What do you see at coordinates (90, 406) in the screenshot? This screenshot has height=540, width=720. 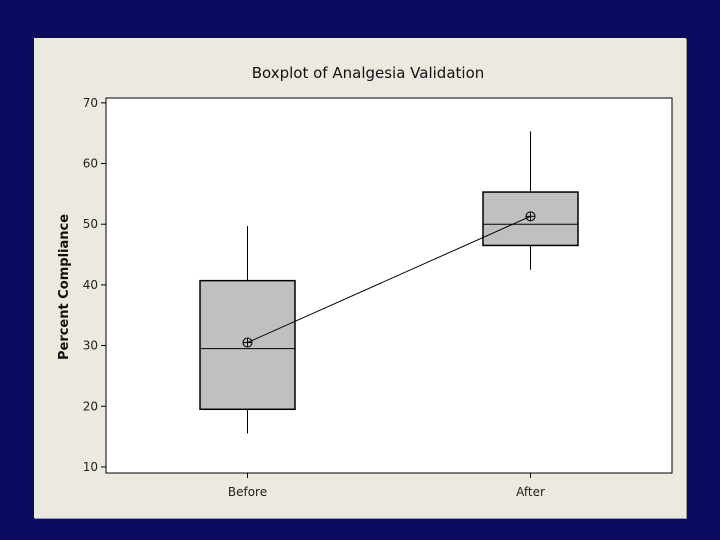 I see `y-tick-label: 20` at bounding box center [90, 406].